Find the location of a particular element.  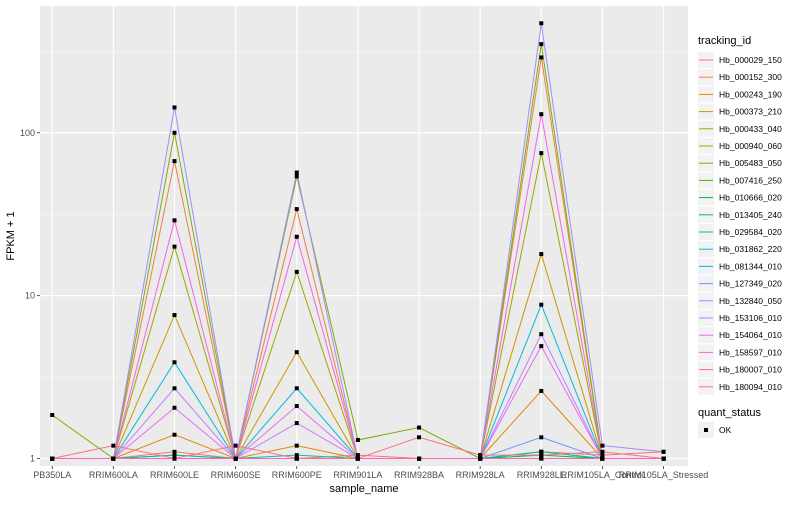

legend-label: Hb_007416_250 is located at coordinates (750, 180).